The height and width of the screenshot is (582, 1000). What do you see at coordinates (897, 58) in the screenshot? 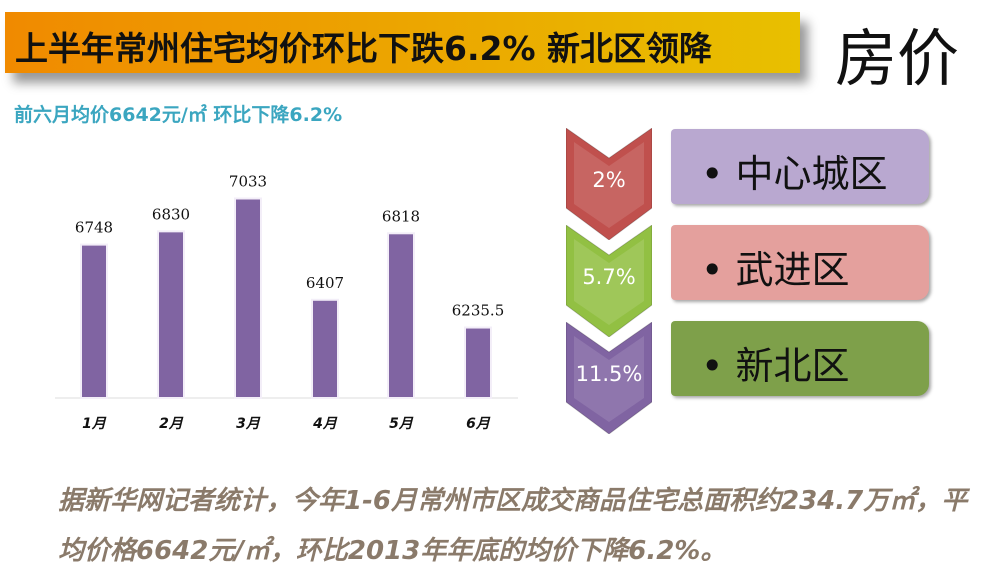
I see `section-label: 房价` at bounding box center [897, 58].